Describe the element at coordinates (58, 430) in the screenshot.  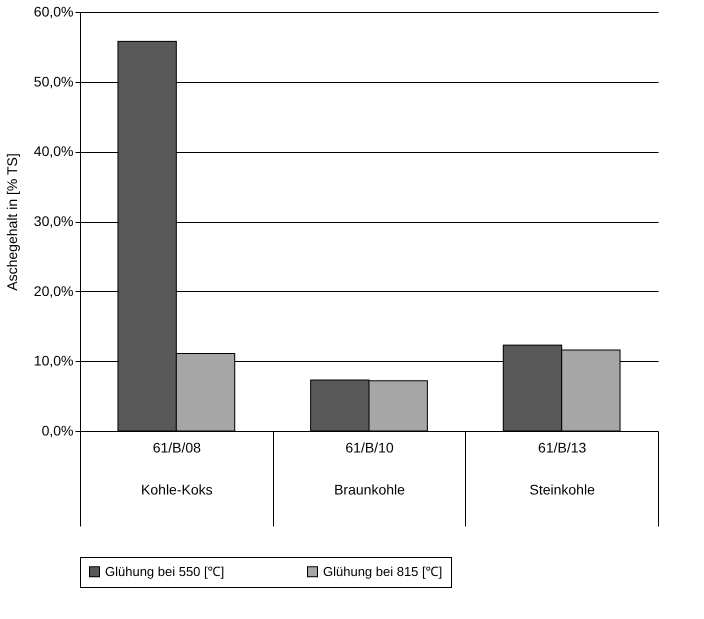
I see `y-tick-label: 0,0%` at that location.